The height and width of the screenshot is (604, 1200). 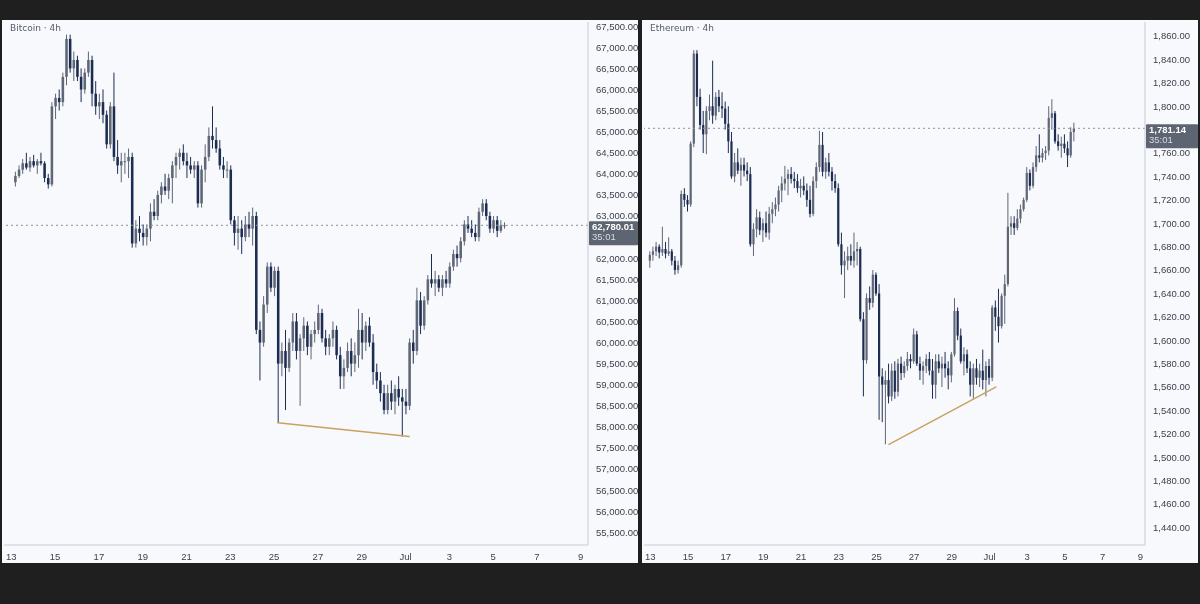 What do you see at coordinates (617, 68) in the screenshot?
I see `y-tick-label: 66,500.00` at bounding box center [617, 68].